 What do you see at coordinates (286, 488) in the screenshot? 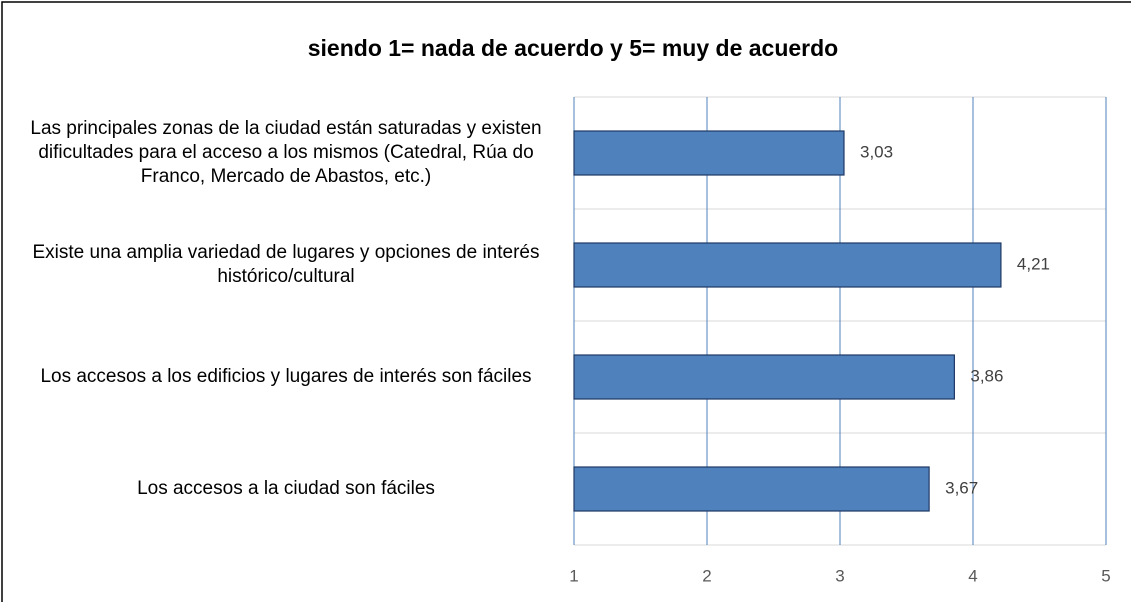
I see `category-label: Los accesos a la ciudad son fáciles` at bounding box center [286, 488].